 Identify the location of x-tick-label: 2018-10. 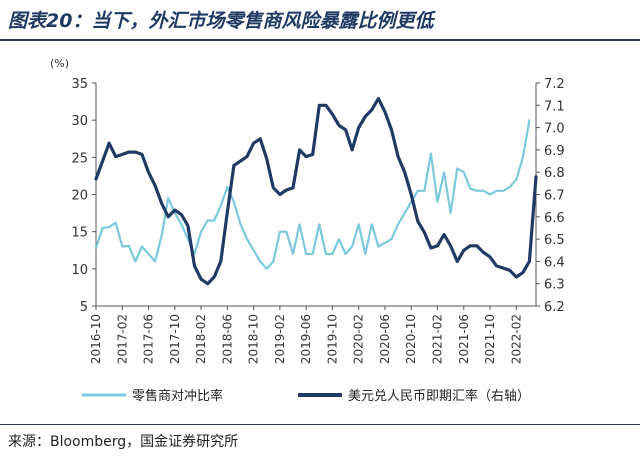
(254, 339).